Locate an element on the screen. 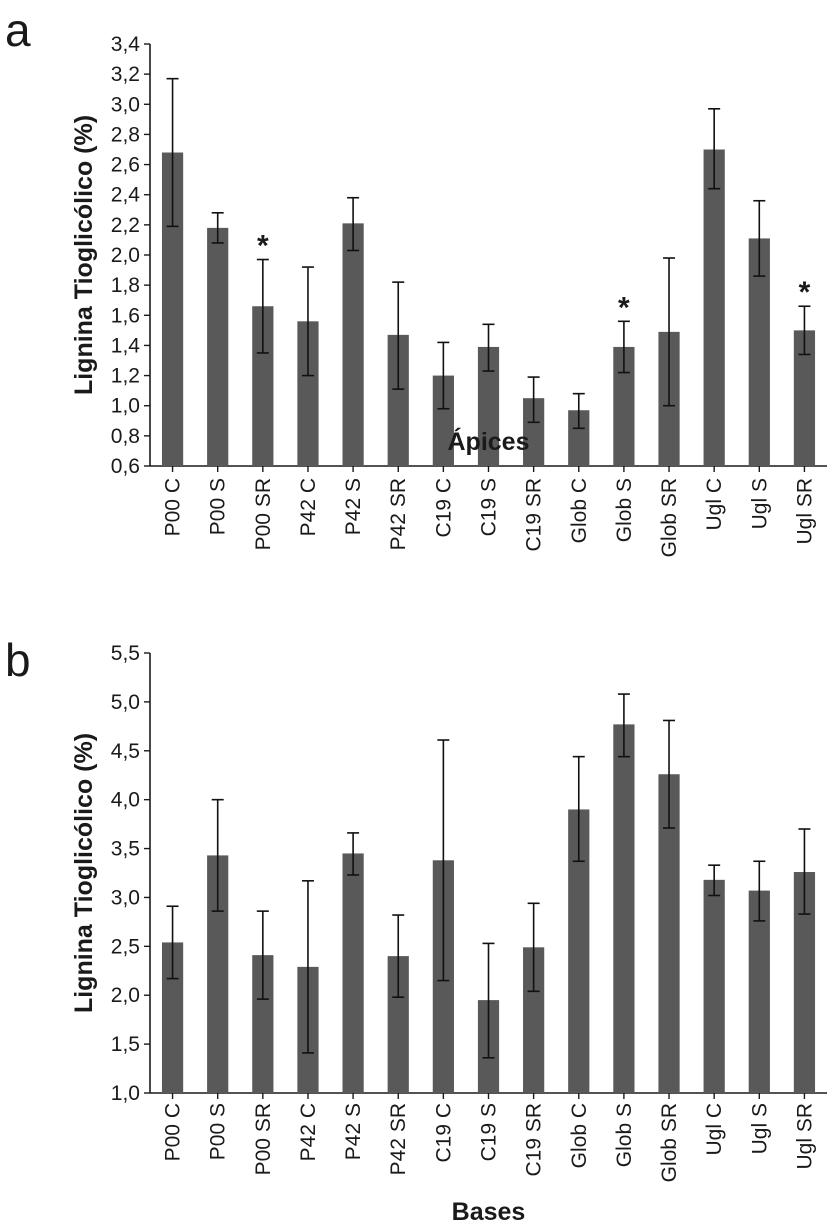 Image resolution: width=833 pixels, height=1232 pixels. y-tick-label: 2,6 is located at coordinates (125, 165).